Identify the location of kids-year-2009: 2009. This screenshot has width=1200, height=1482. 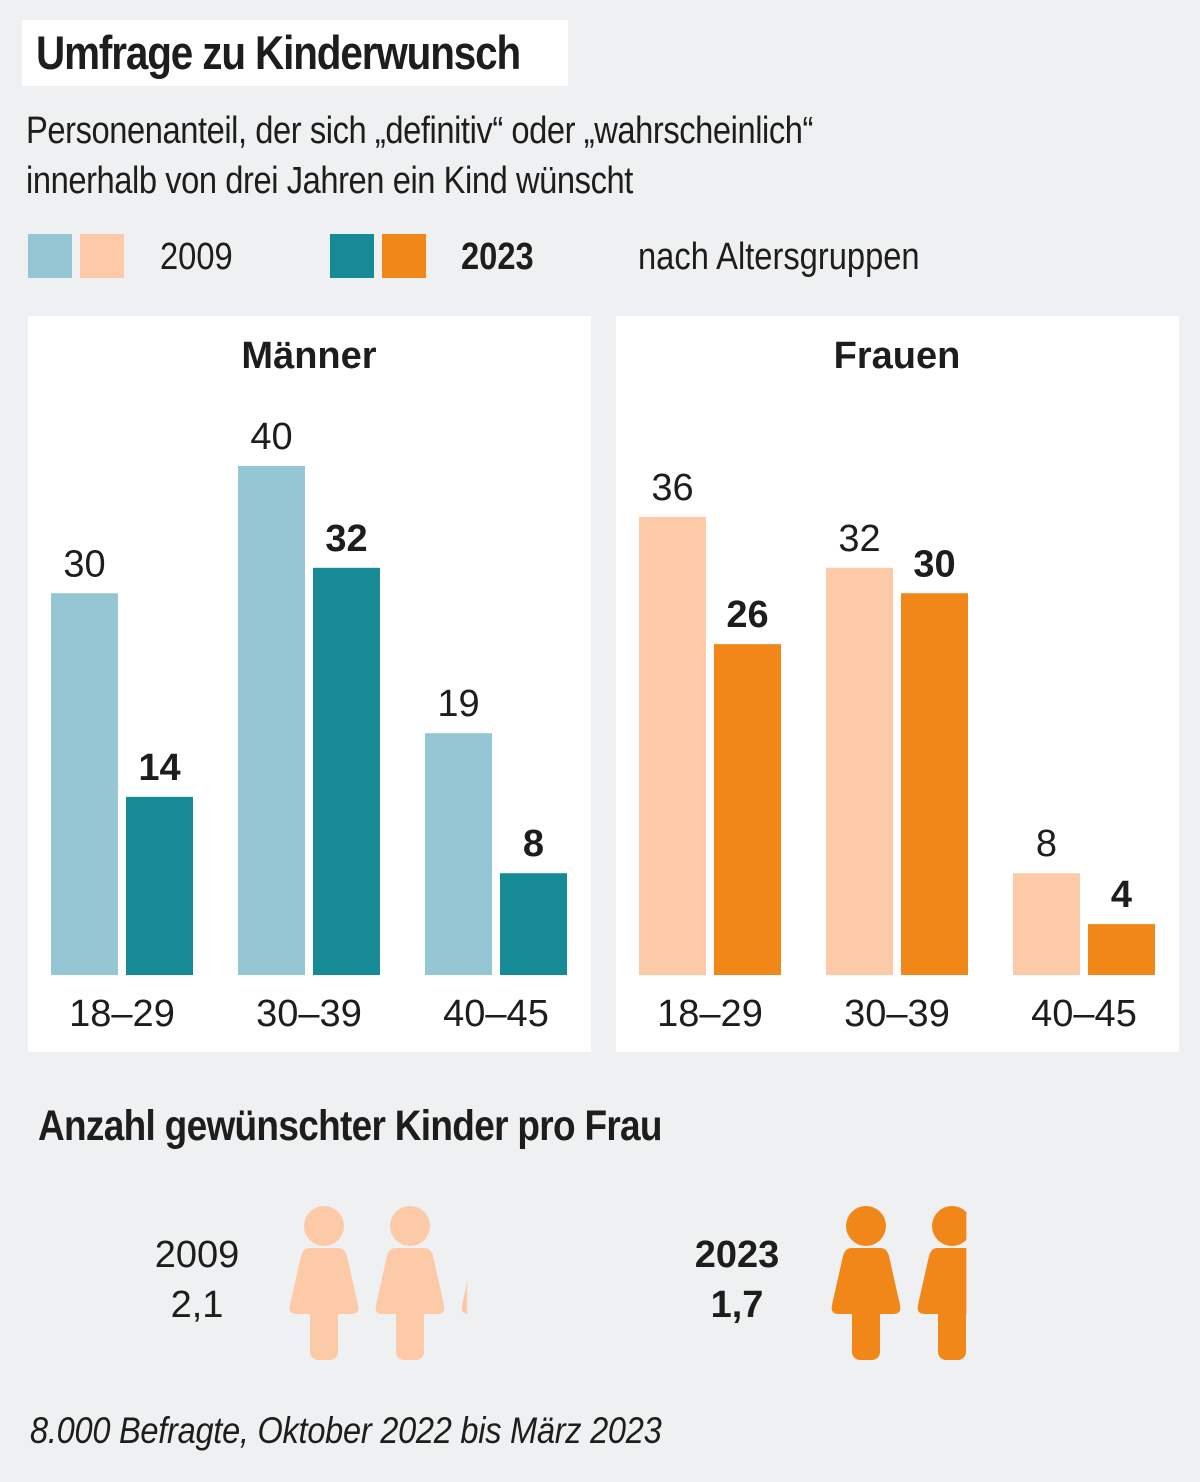
(197, 1255).